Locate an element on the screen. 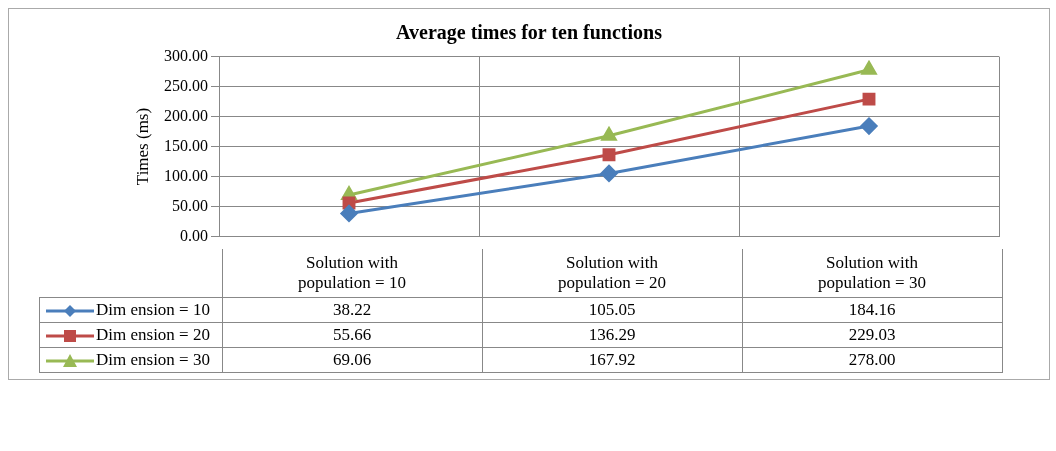 The image size is (1056, 451). y-tick-label: 150.00 is located at coordinates (186, 145).